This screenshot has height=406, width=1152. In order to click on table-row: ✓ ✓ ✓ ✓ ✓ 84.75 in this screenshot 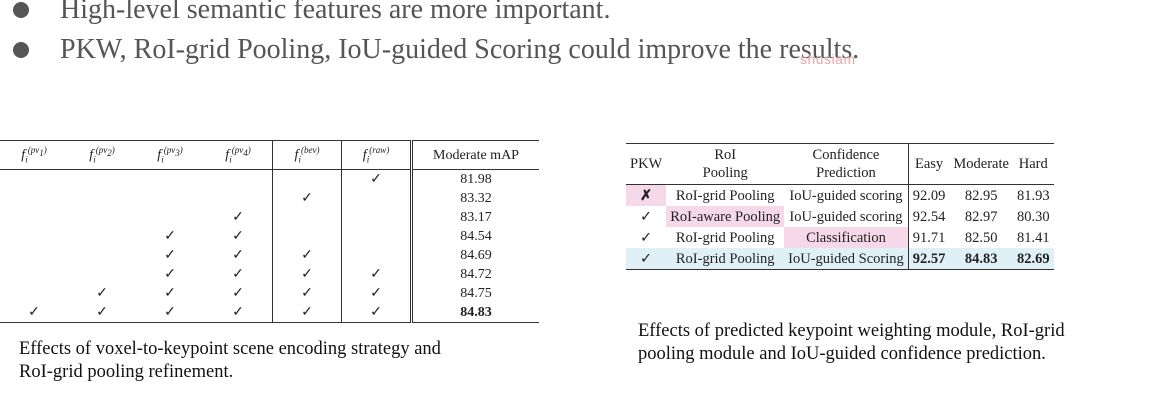, I will do `click(269, 294)`.